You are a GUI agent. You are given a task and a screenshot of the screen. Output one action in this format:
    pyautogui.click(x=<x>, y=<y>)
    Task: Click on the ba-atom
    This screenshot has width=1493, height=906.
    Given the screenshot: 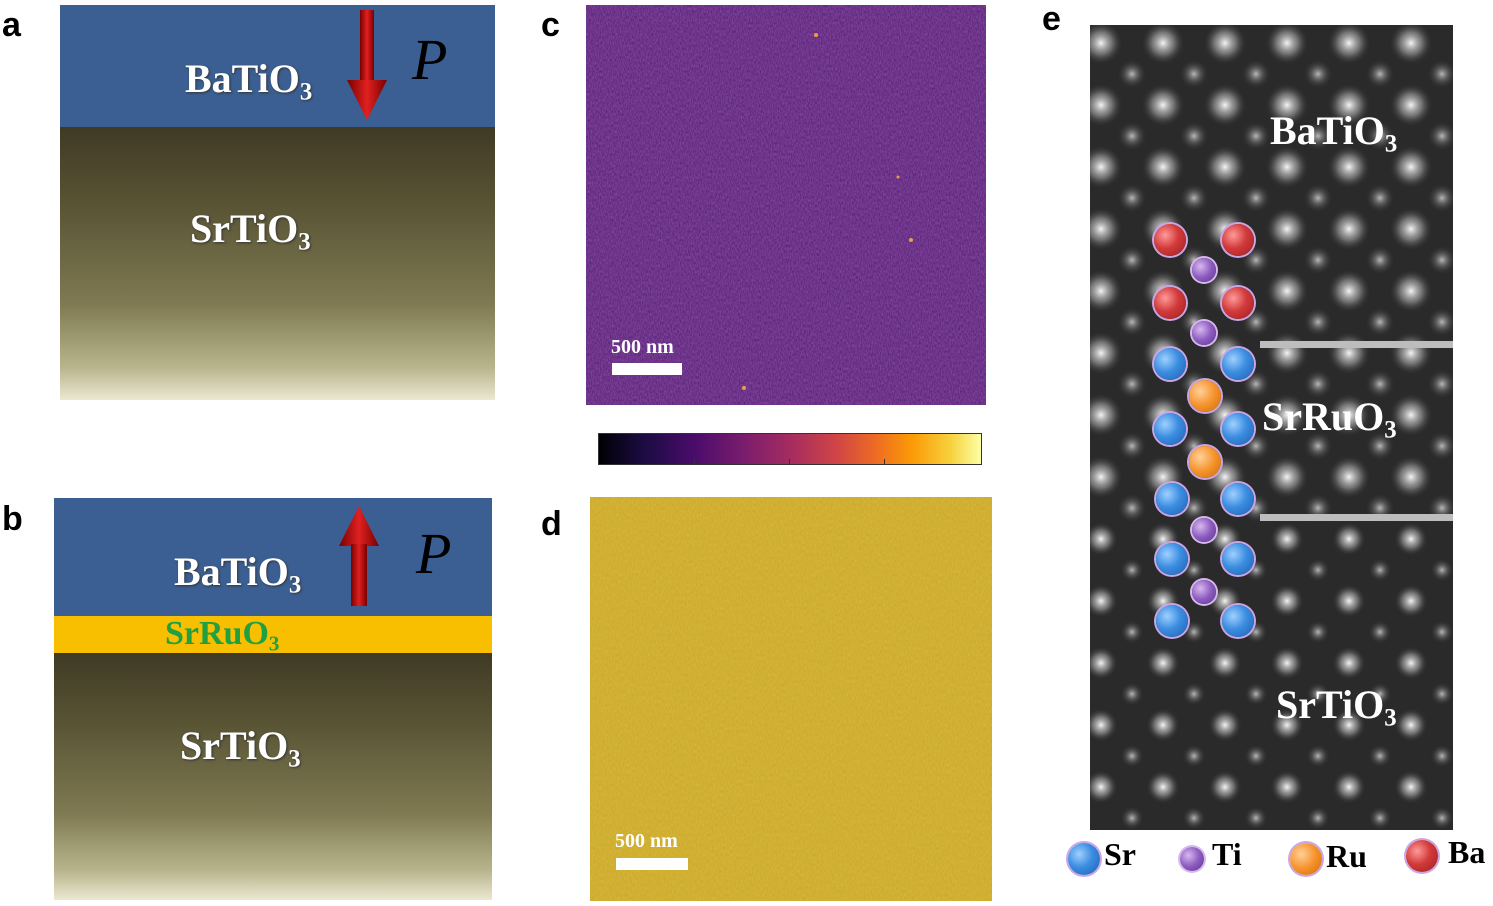 What is the action you would take?
    pyautogui.click(x=1238, y=240)
    